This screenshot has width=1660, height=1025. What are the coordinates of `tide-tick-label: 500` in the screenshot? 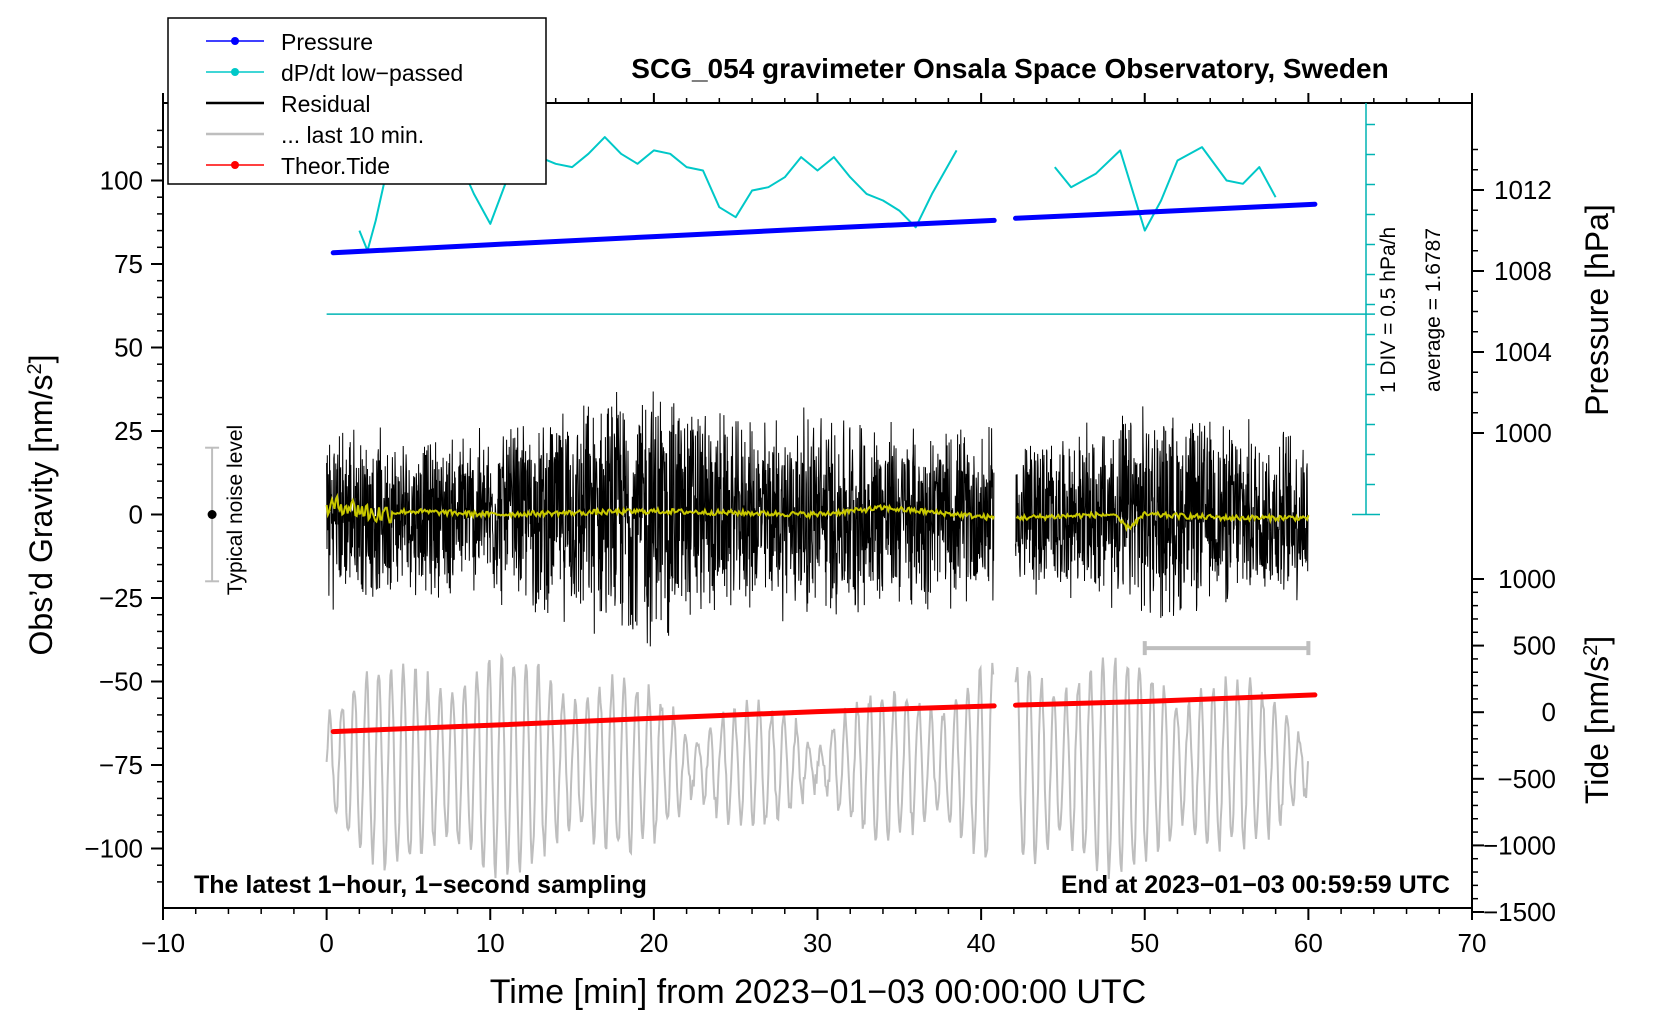 It's located at (1534, 646).